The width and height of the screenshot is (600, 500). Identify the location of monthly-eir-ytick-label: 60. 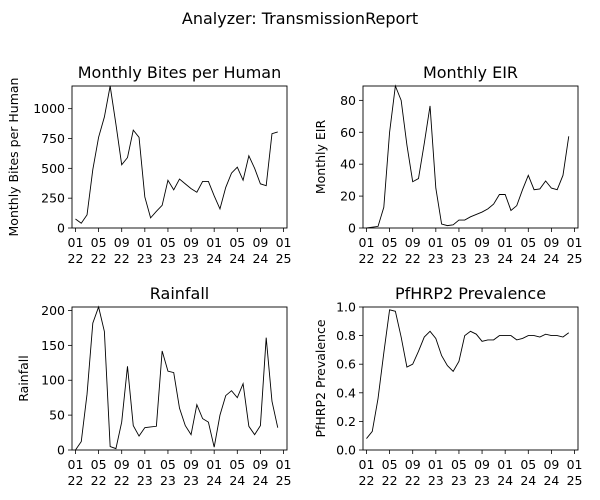
(348, 132).